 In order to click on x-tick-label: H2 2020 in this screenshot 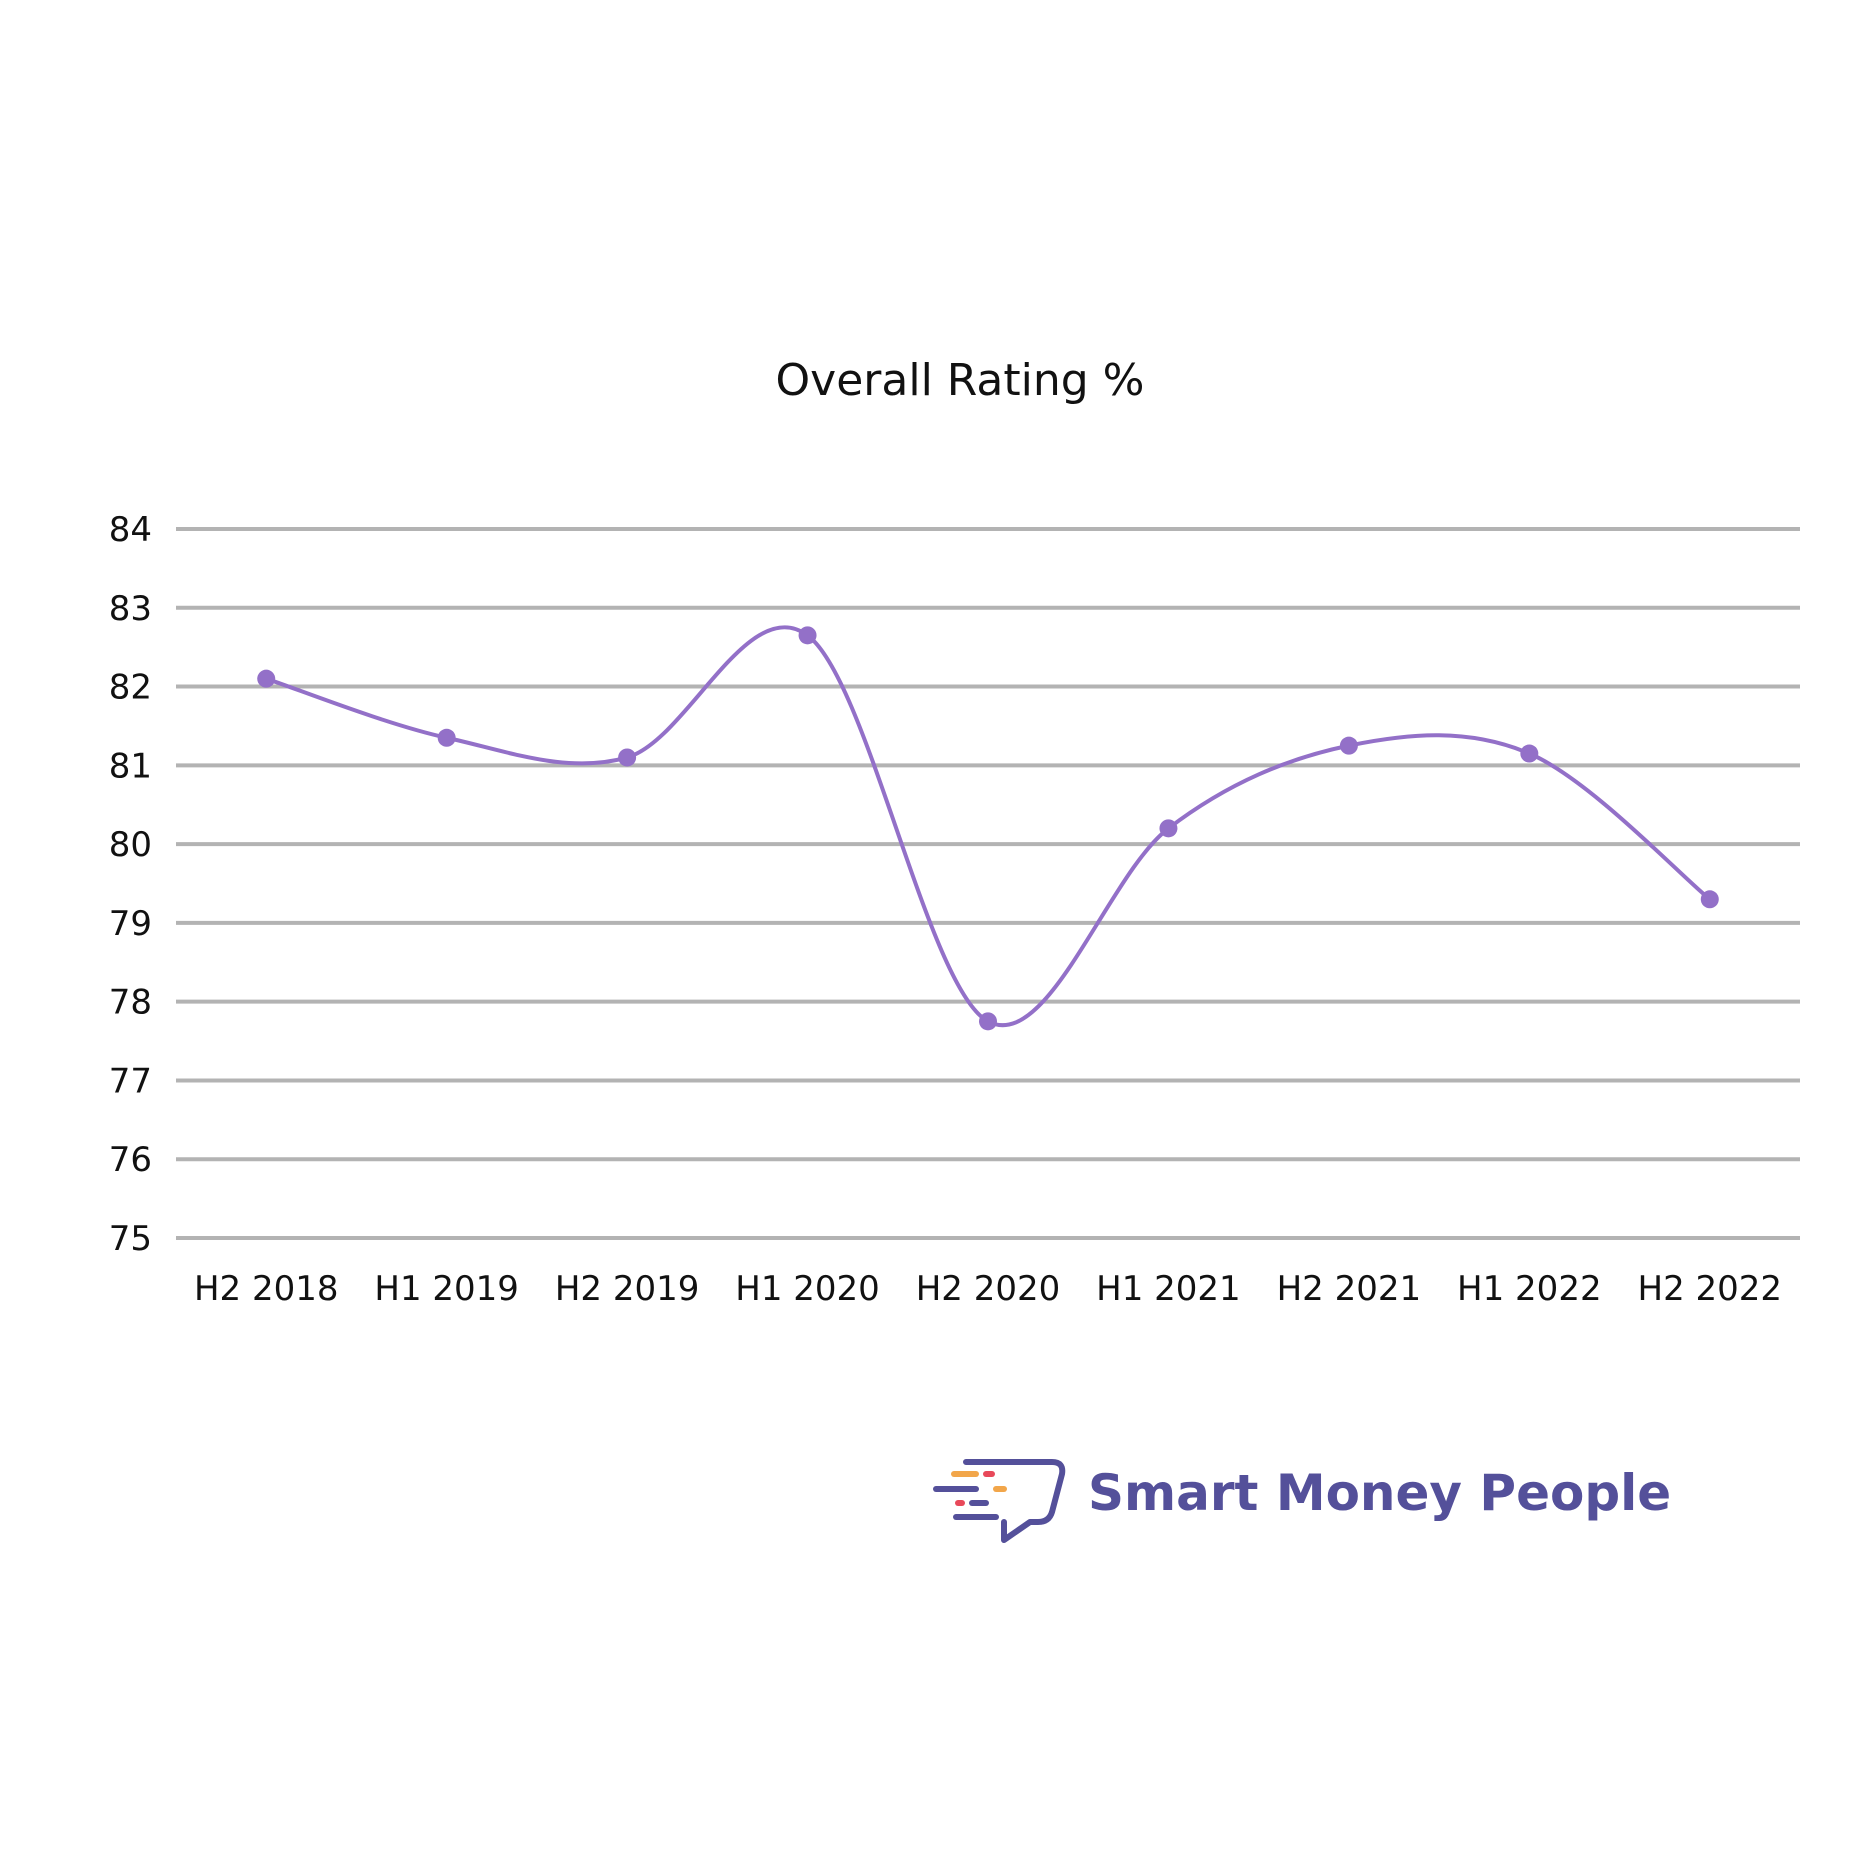, I will do `click(988, 1289)`.